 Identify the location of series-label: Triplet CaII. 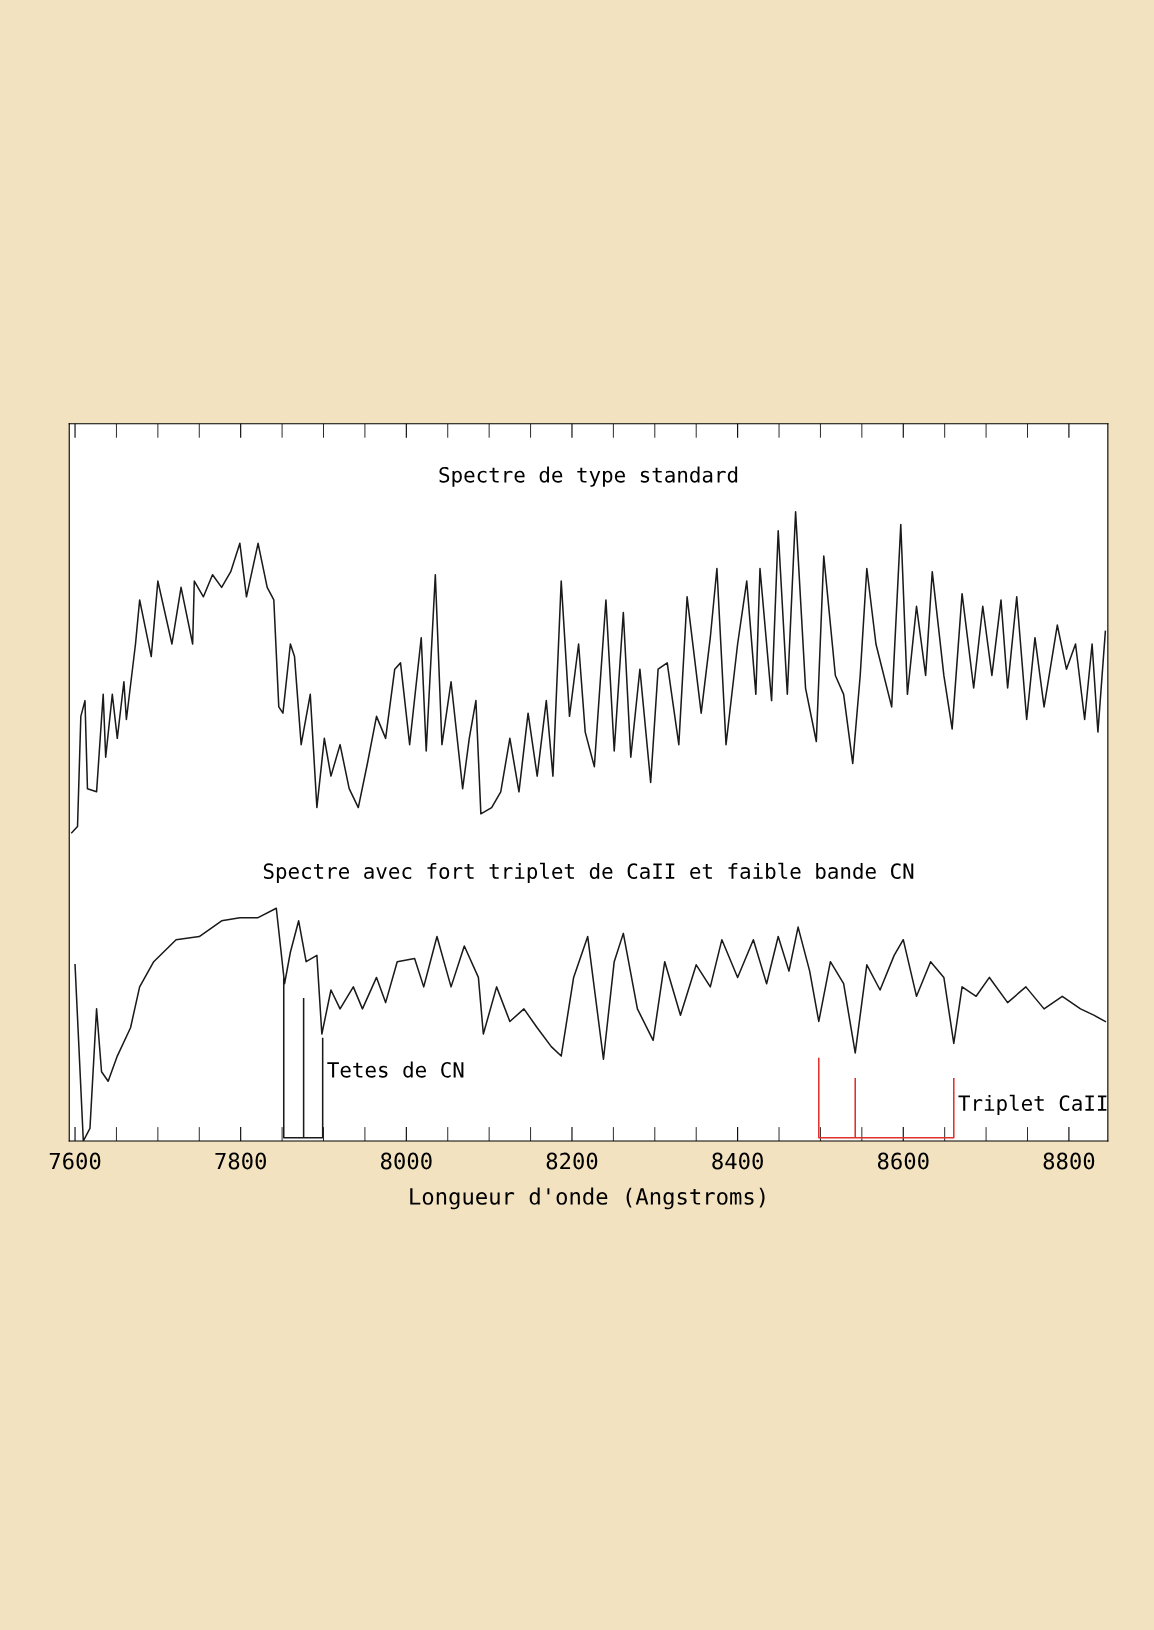
(1032, 1105).